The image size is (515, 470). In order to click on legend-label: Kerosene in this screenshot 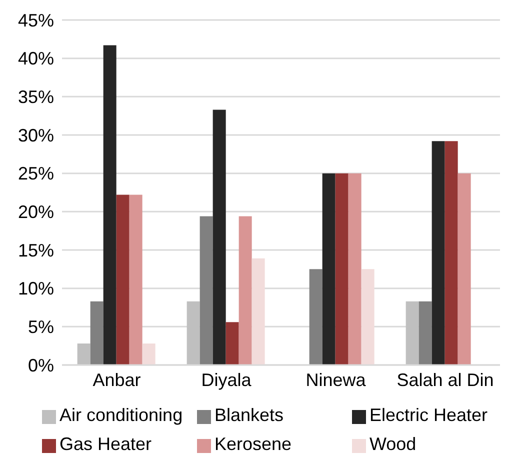, I will do `click(253, 444)`.